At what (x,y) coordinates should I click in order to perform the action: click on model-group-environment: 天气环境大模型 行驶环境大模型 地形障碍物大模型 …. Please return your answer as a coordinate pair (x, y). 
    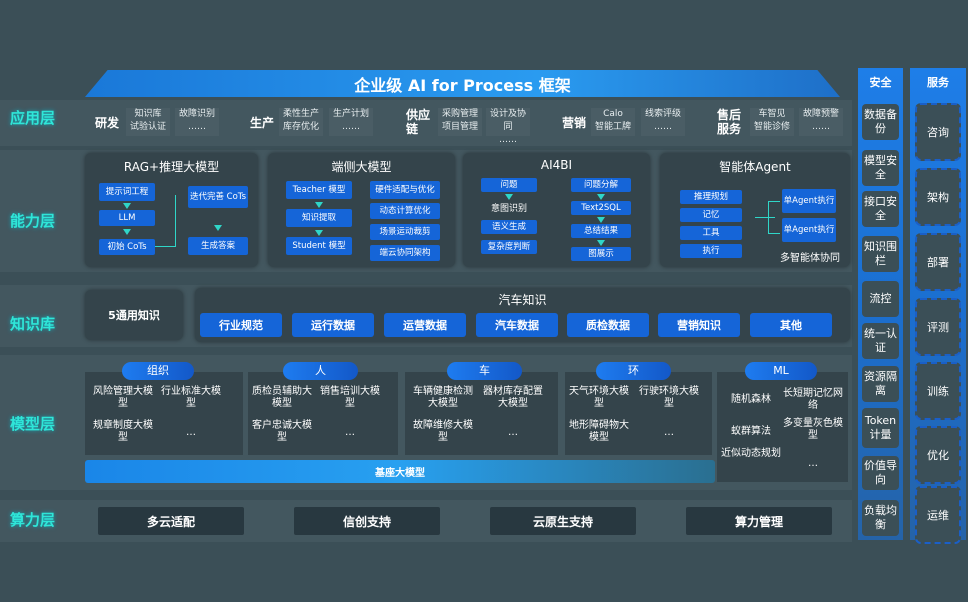
    Looking at the image, I should click on (638, 413).